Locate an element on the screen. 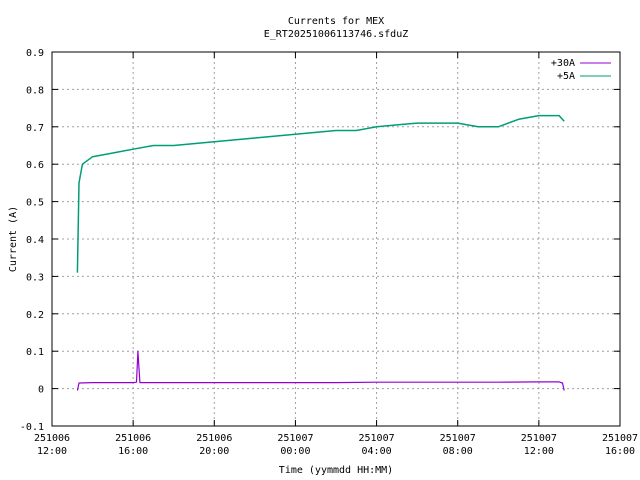  y-tick-labels: -0.1 0 0.1 0.2 0.3 0.4 0.5 0.6 0.7 0.8 0.9 is located at coordinates (32, 240).